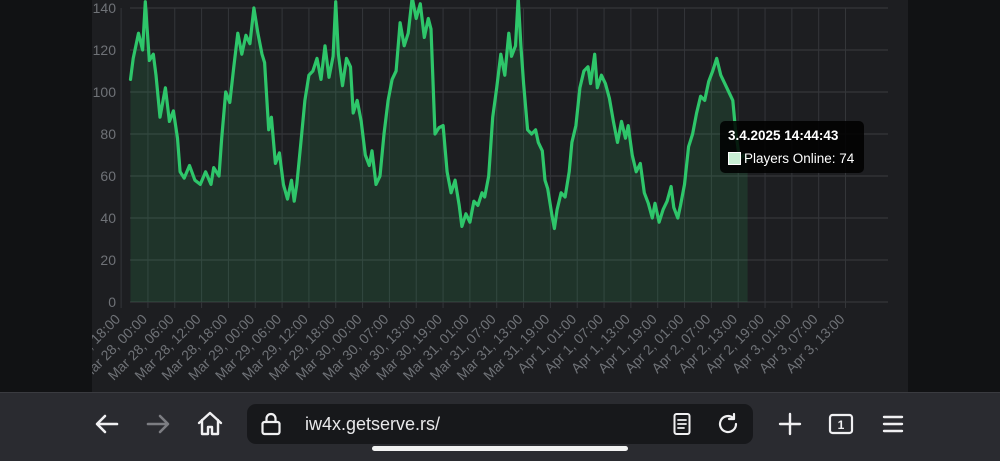 This screenshot has width=1000, height=461. I want to click on menu-button, so click(893, 424).